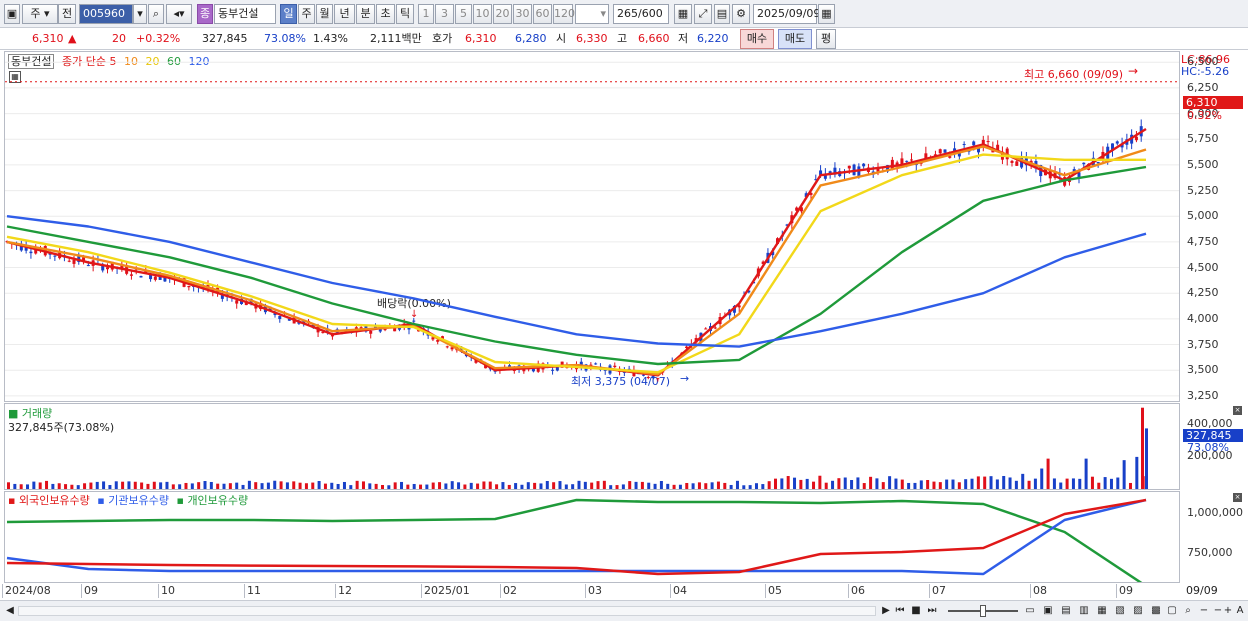 Image resolution: width=1248 pixels, height=621 pixels. Describe the element at coordinates (140, 14) in the screenshot. I see `chevron-down-icon: ▾` at that location.